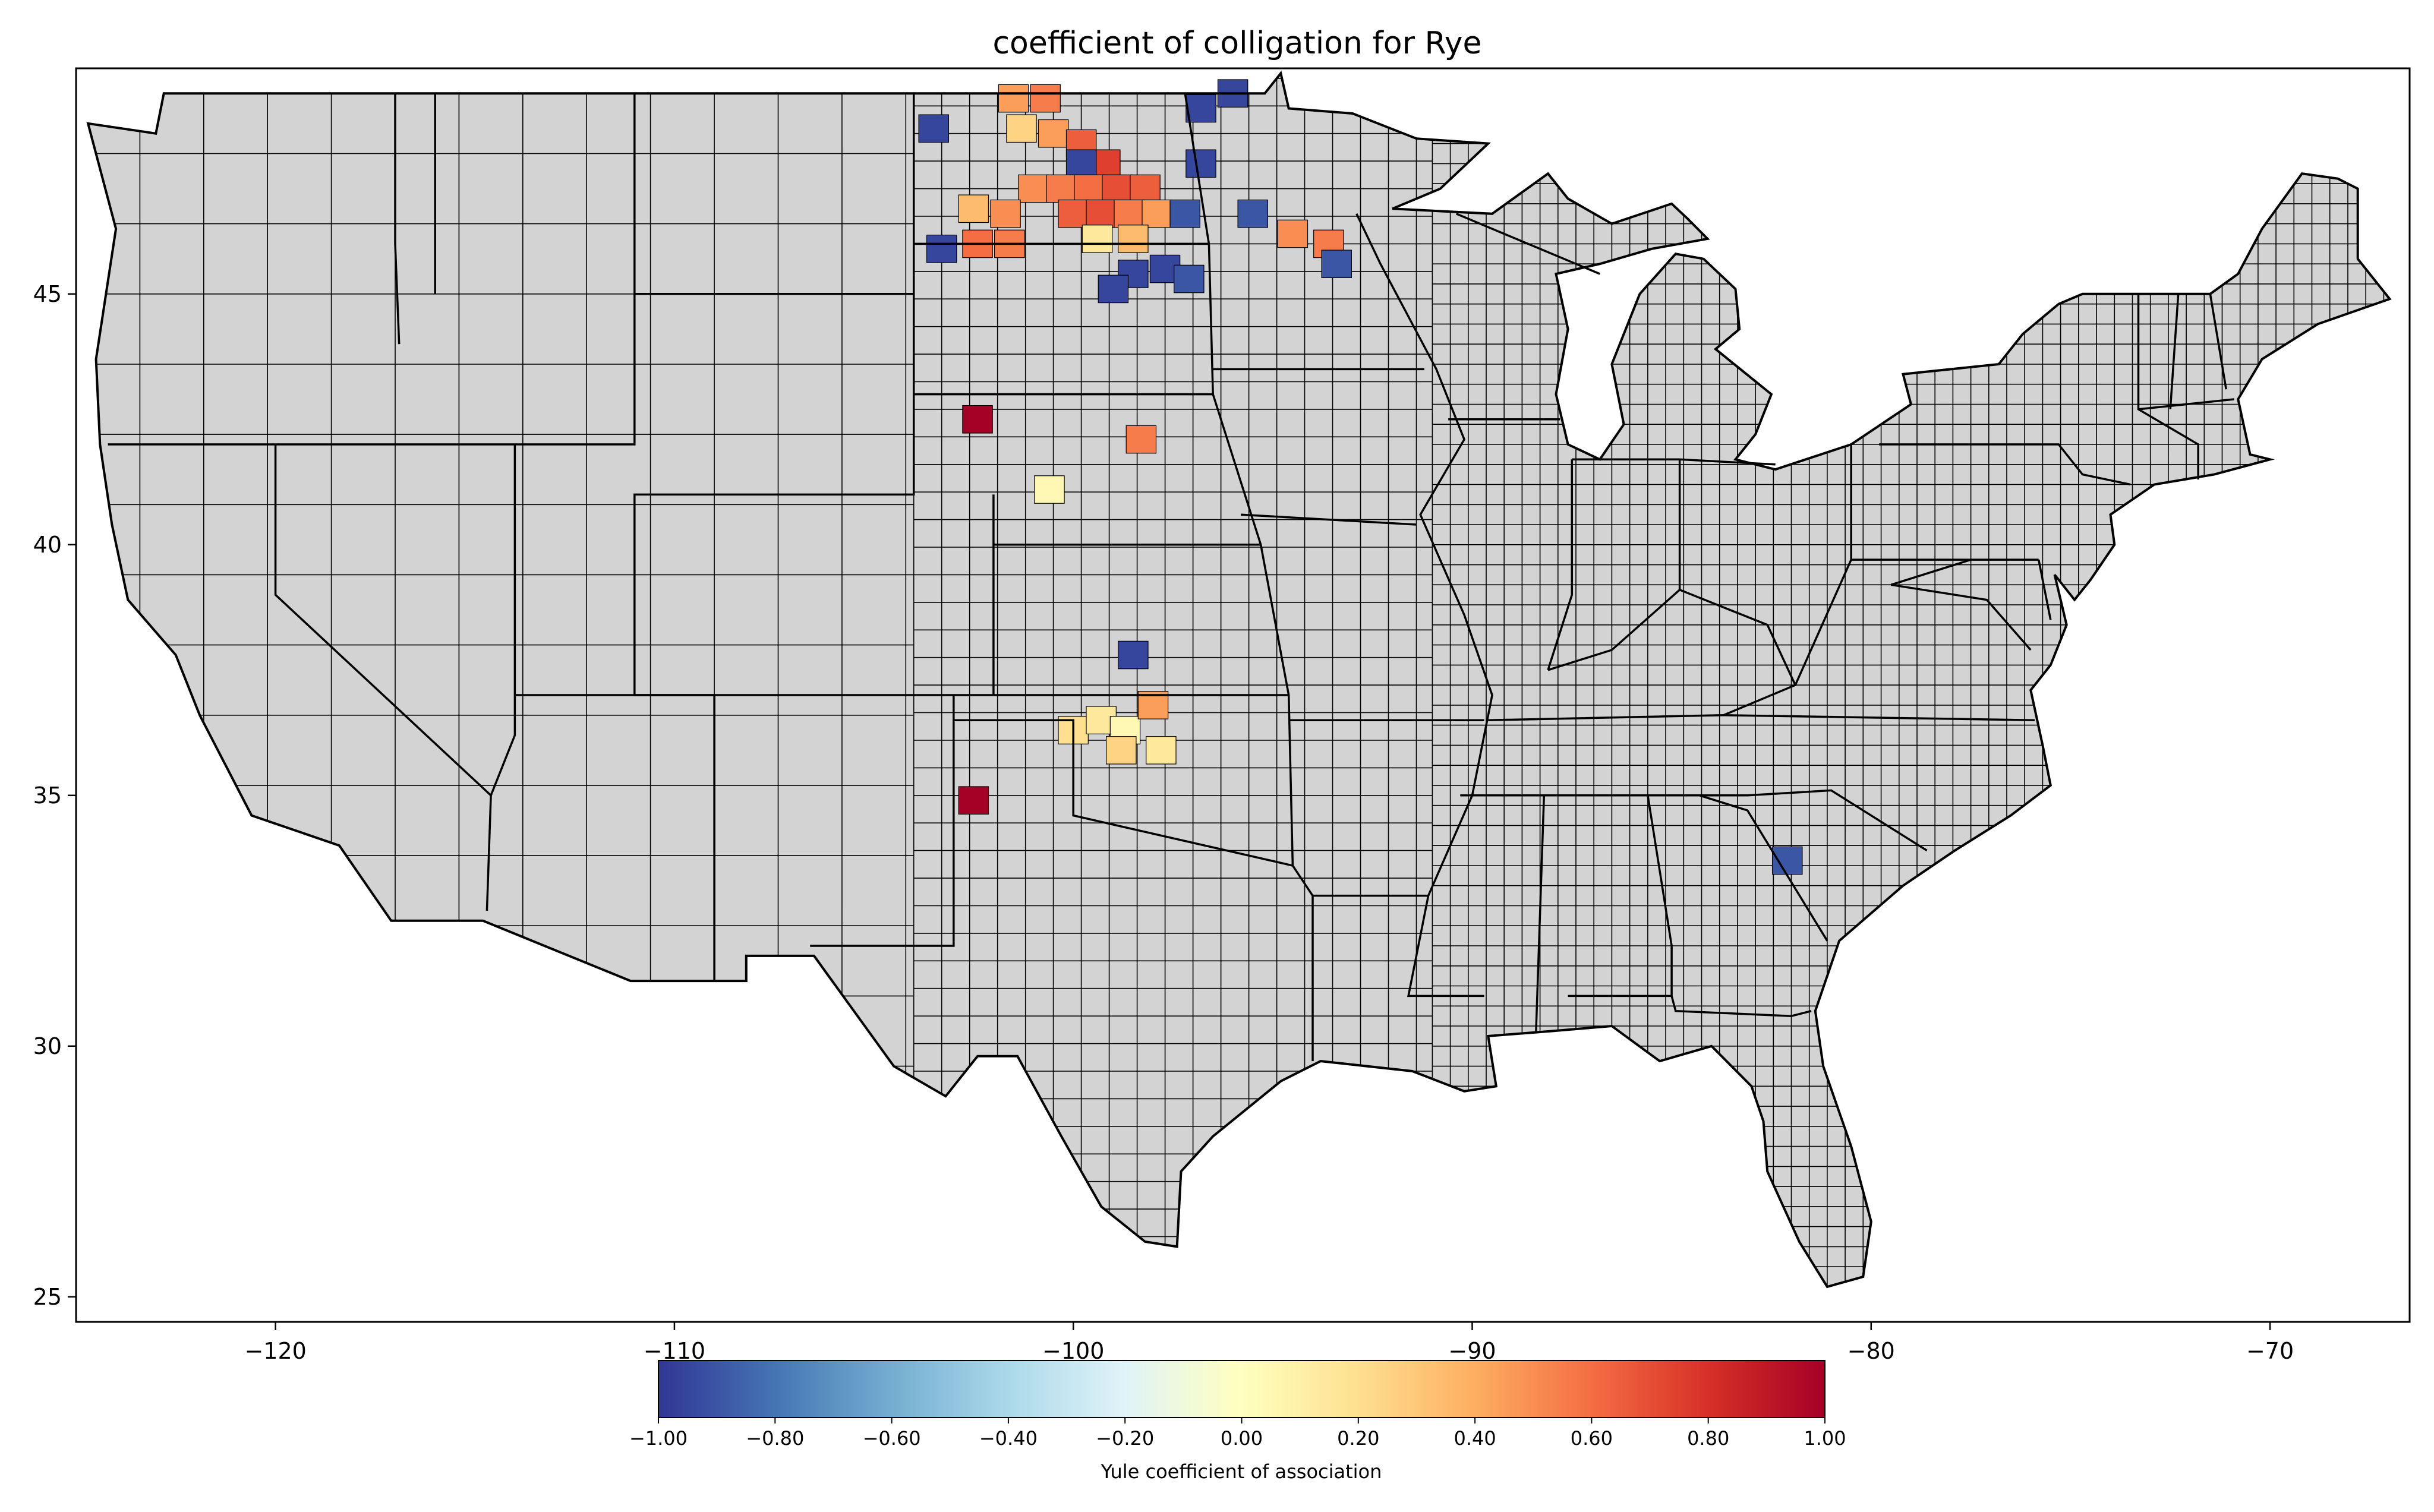 This screenshot has height=1512, width=2434. What do you see at coordinates (2270, 1351) in the screenshot?
I see `x-tick-label: −70` at bounding box center [2270, 1351].